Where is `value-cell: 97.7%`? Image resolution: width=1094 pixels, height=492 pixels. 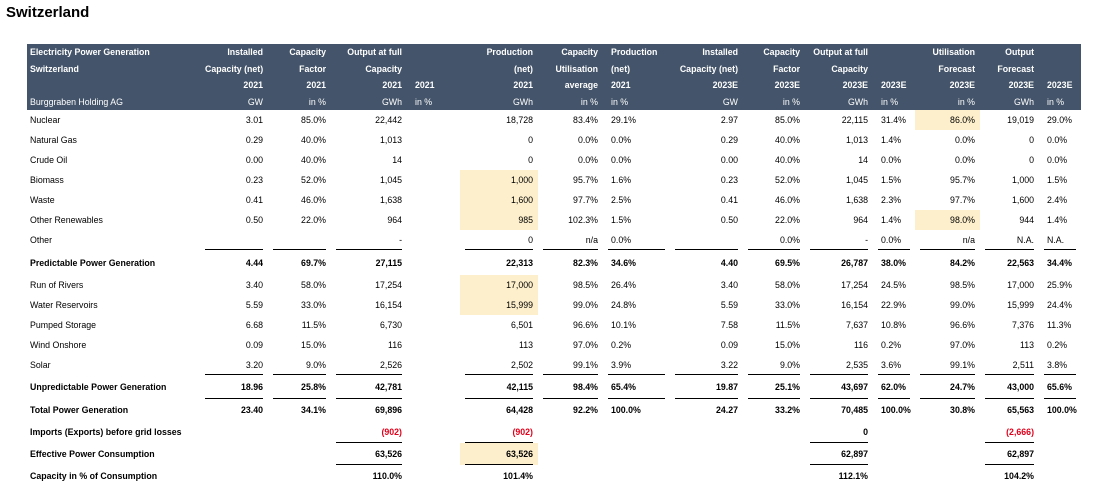 value-cell: 97.7% is located at coordinates (585, 200).